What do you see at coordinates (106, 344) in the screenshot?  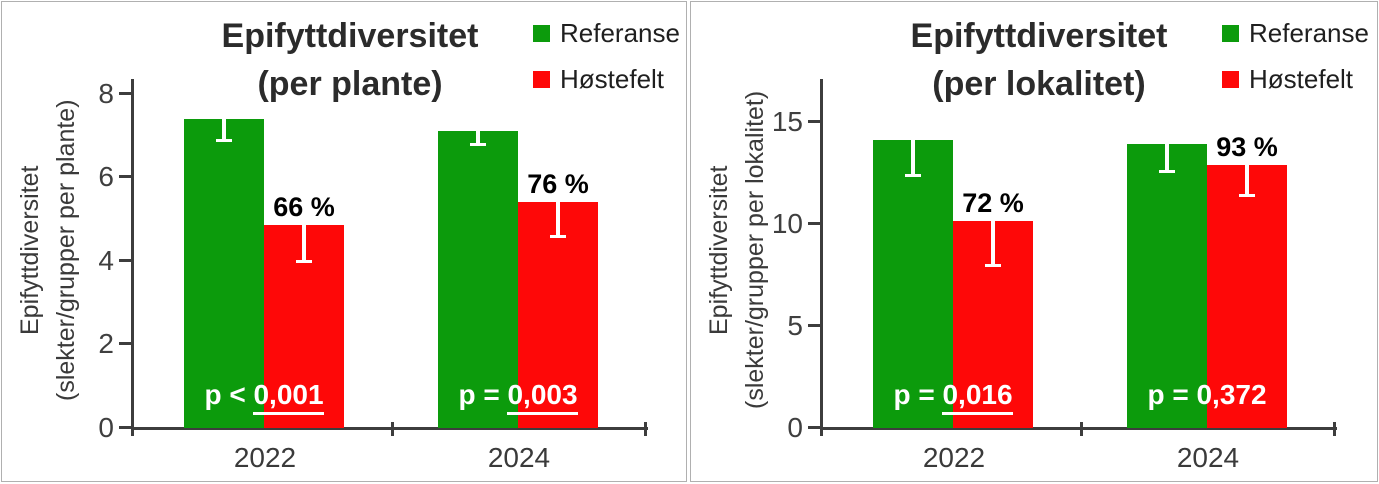 I see `y-tick-label: 2` at bounding box center [106, 344].